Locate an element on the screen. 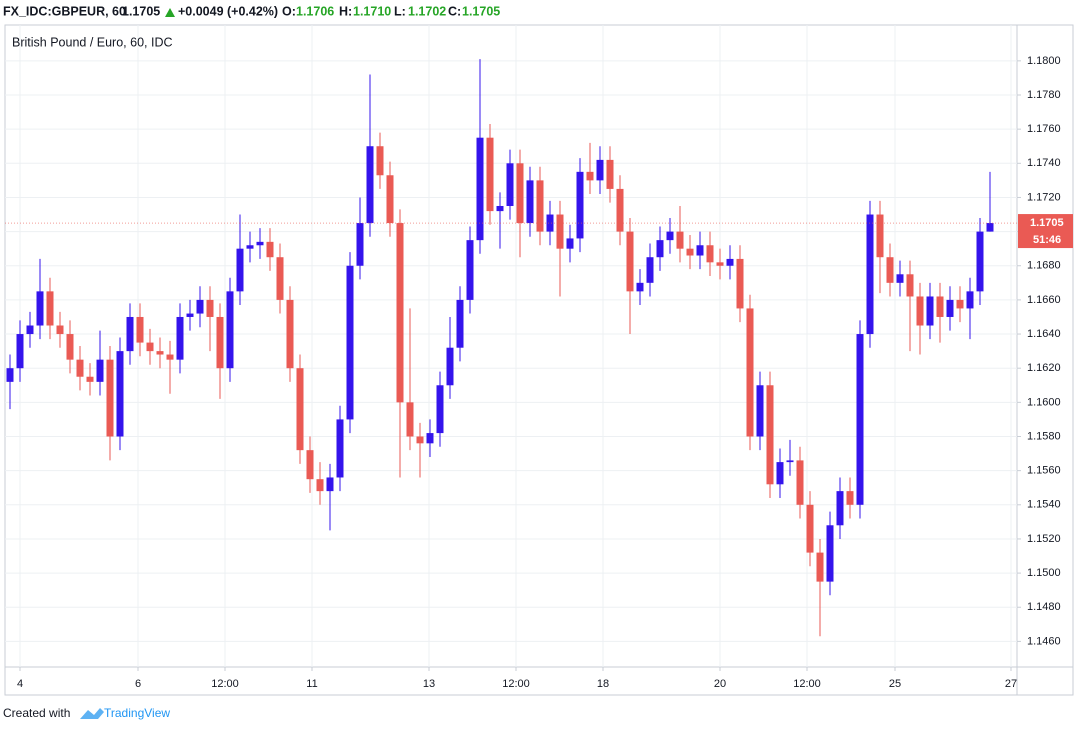 This screenshot has height=734, width=1084. brand-link: TradingView is located at coordinates (137, 713).